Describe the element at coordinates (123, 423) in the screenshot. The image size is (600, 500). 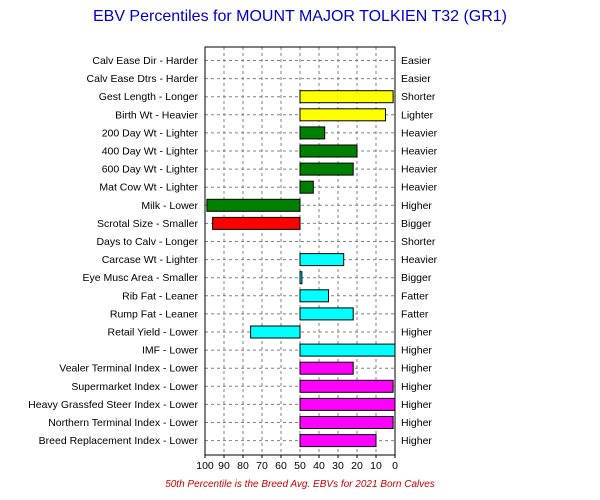
I see `trait-label: Northern Terminal Index - Lower` at that location.